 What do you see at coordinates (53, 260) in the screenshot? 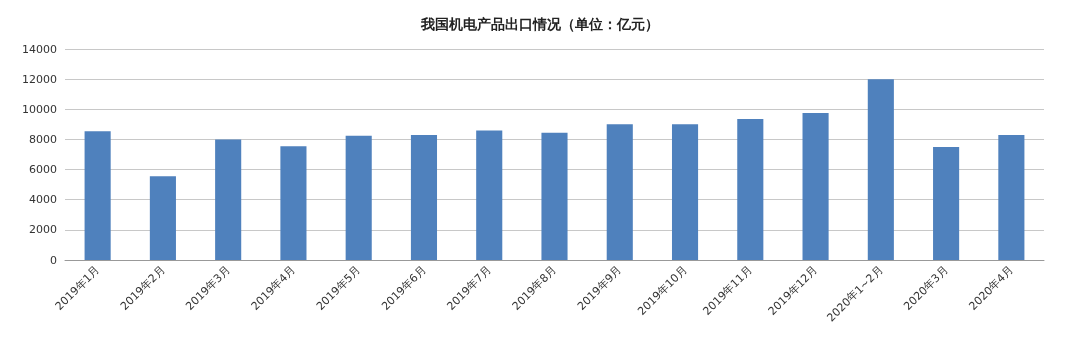
I see `y-tick-label: 0` at bounding box center [53, 260].